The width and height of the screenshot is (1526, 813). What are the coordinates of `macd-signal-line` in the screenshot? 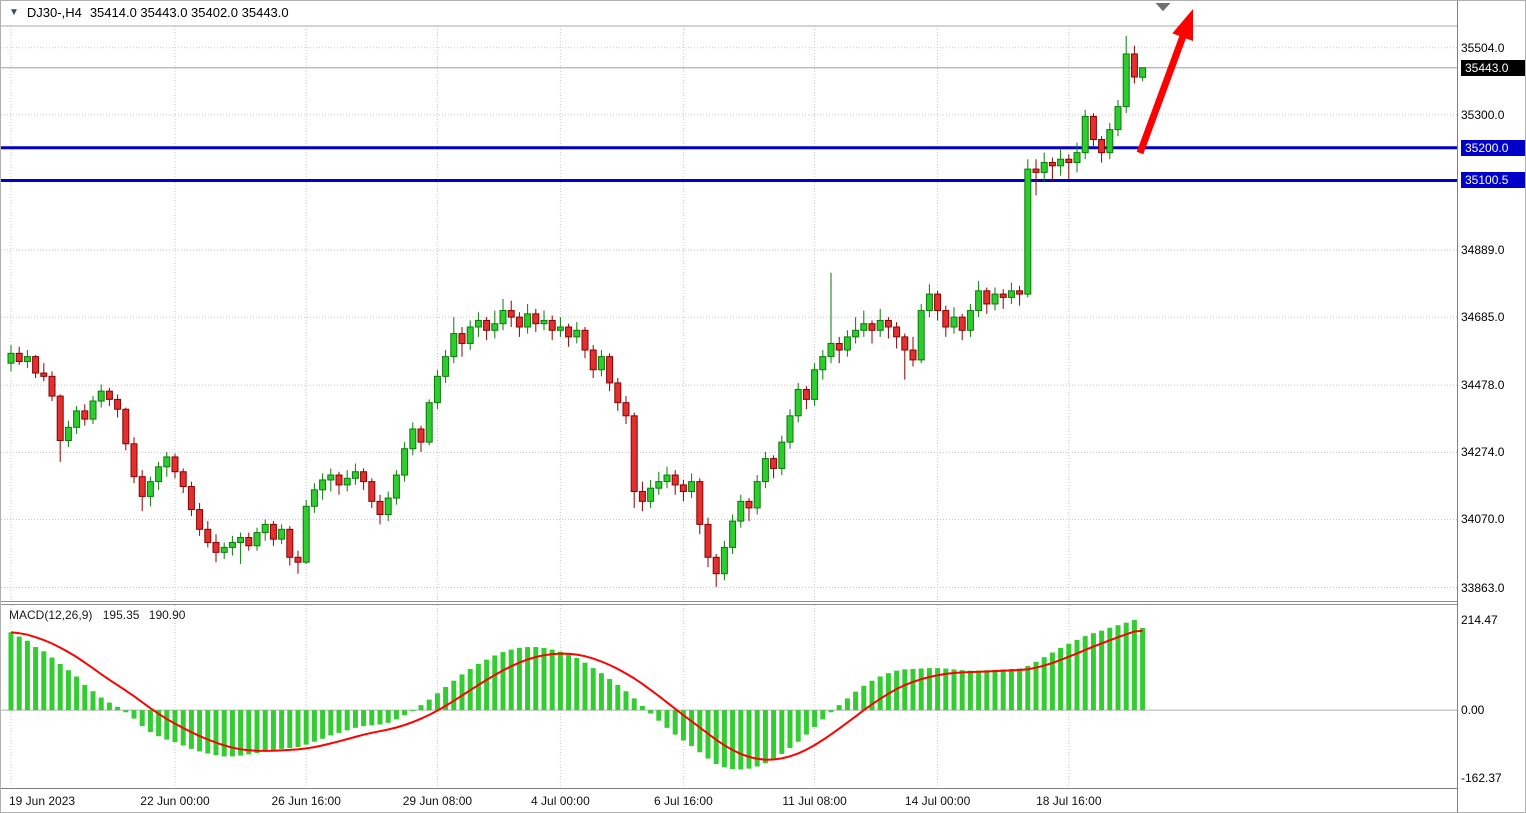 It's located at (576, 695).